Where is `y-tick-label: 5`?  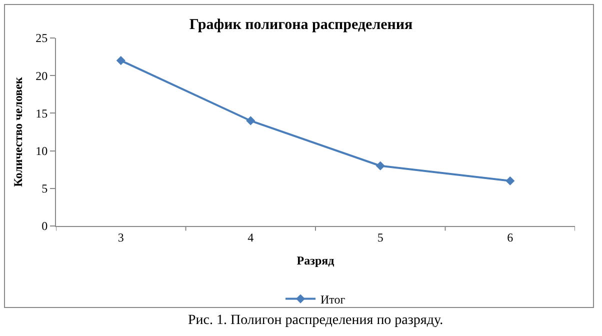 y-tick-label: 5 is located at coordinates (45, 189).